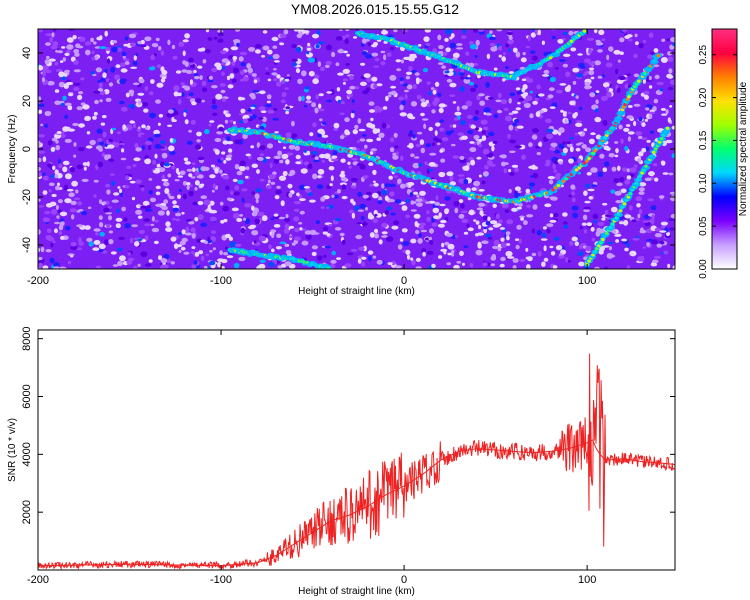  I want to click on y-tick-label: -40, so click(27, 245).